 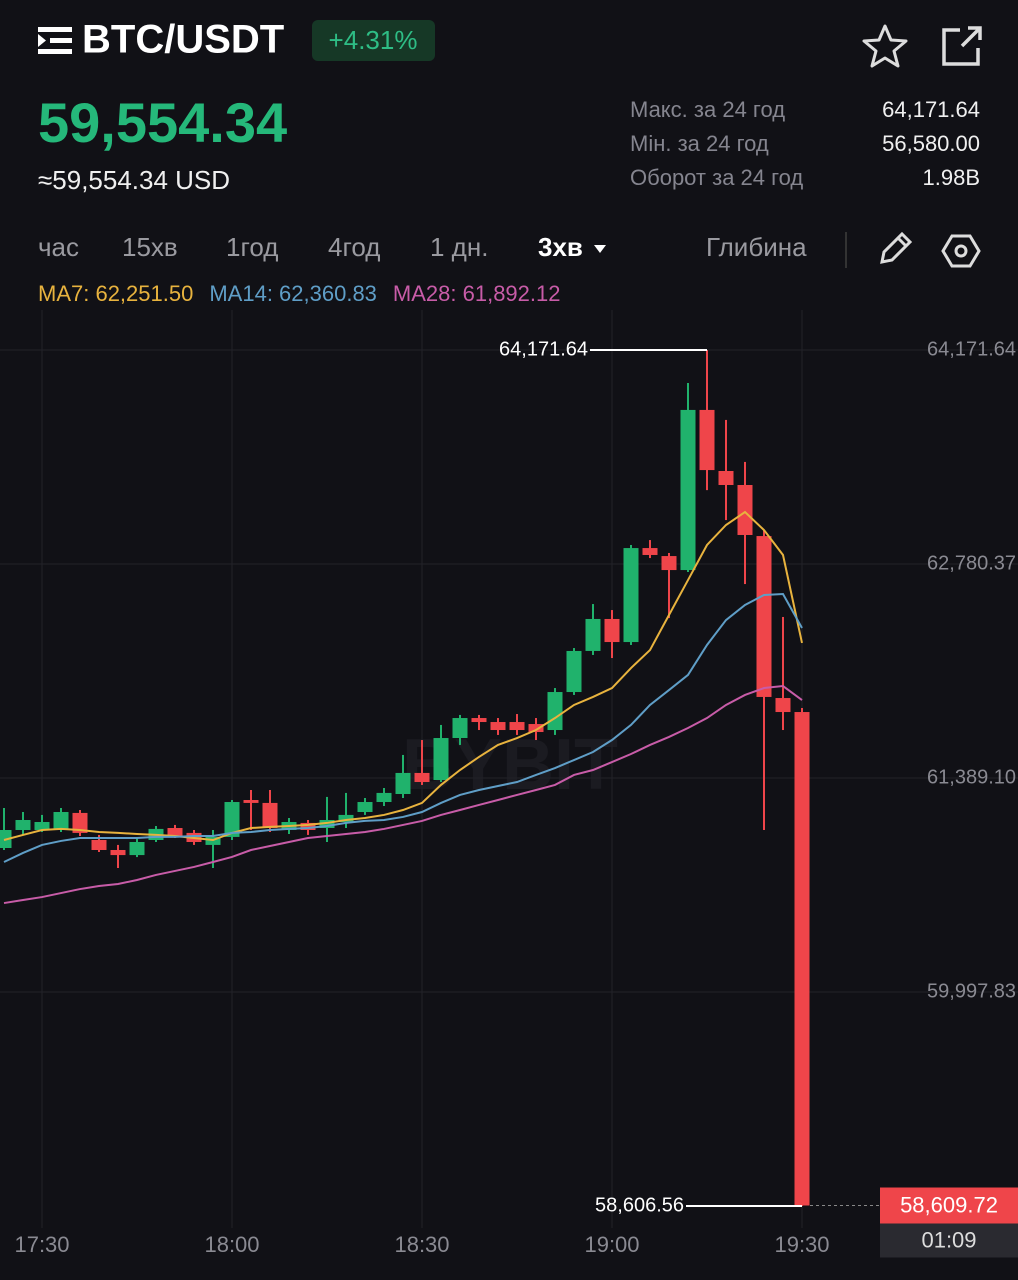 What do you see at coordinates (931, 109) in the screenshot?
I see `stat-value: 64,171.64` at bounding box center [931, 109].